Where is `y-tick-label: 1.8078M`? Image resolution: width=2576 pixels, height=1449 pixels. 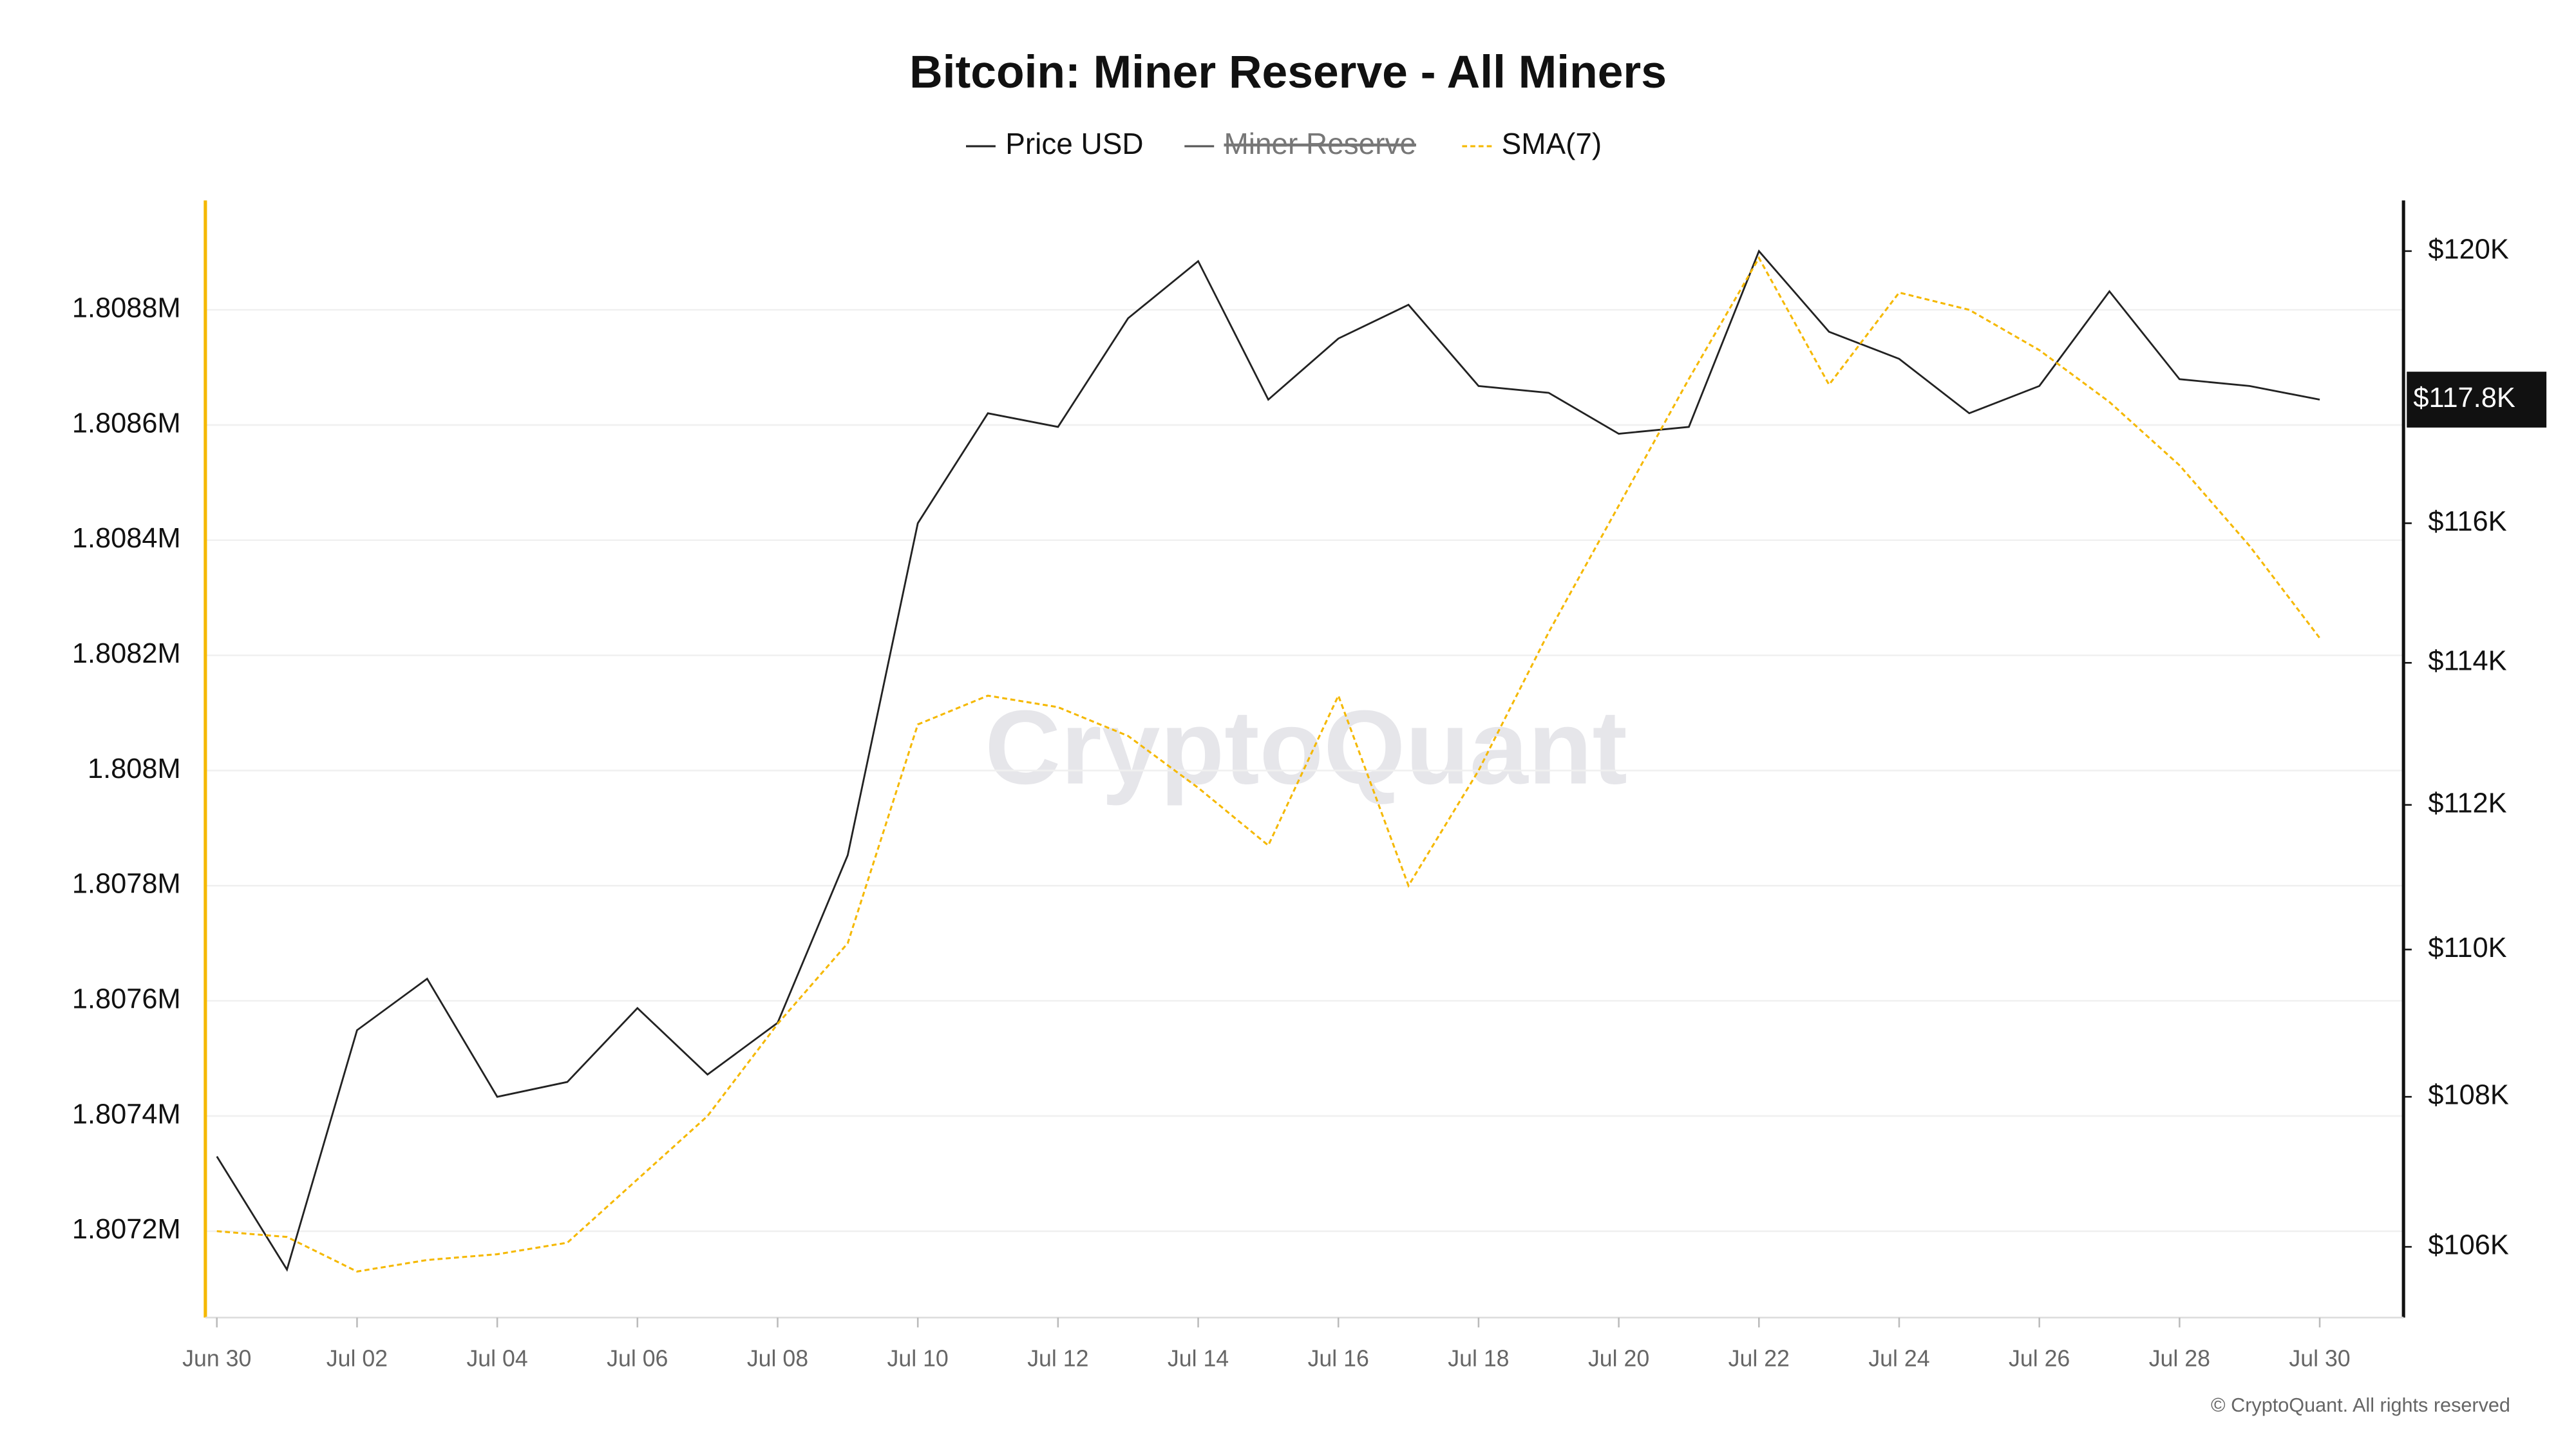
y-tick-label: 1.8078M is located at coordinates (127, 884).